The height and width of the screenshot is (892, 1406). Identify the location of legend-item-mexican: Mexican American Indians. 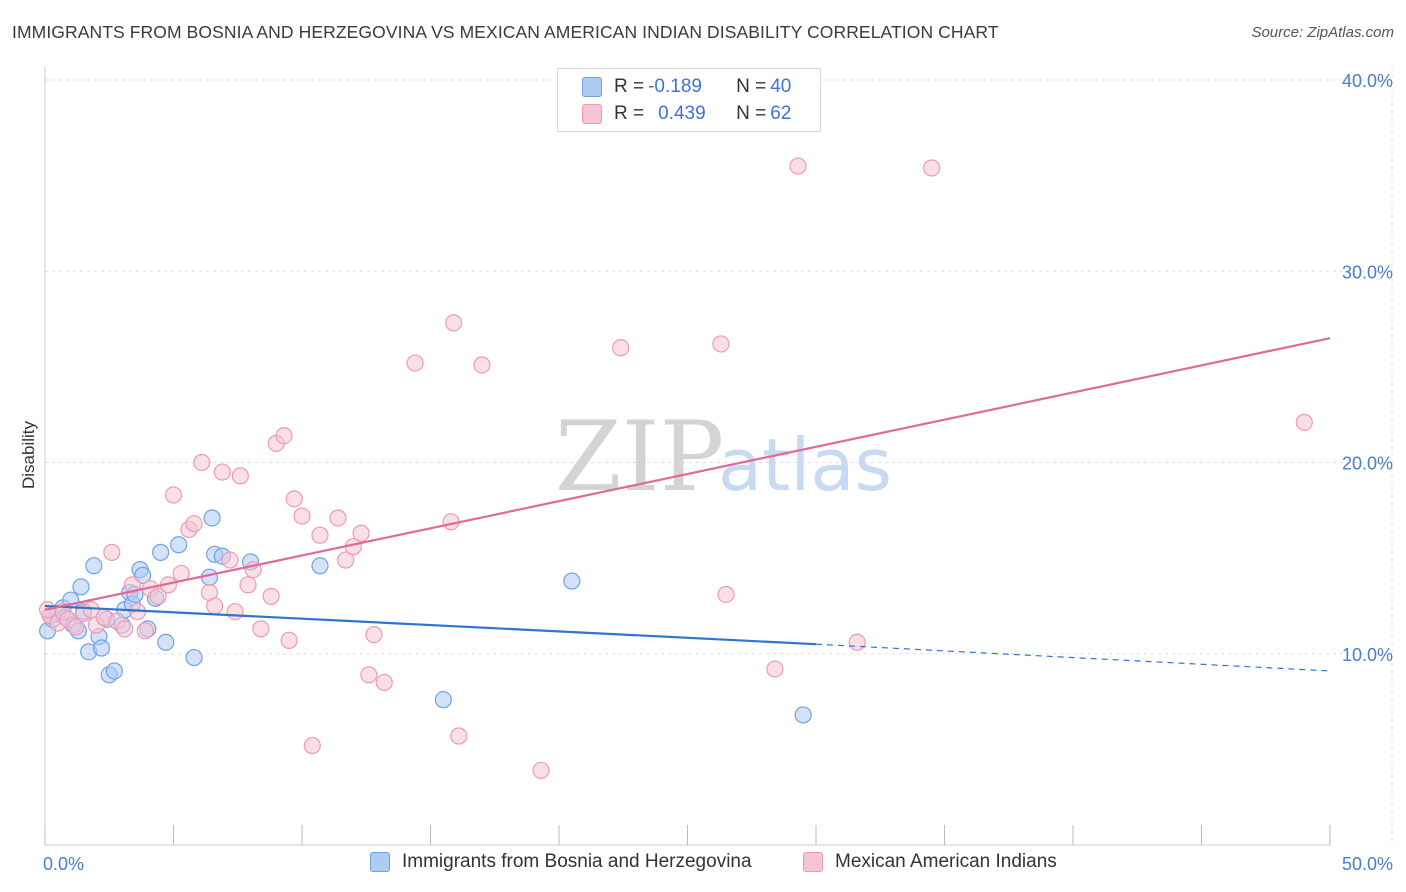
(930, 862).